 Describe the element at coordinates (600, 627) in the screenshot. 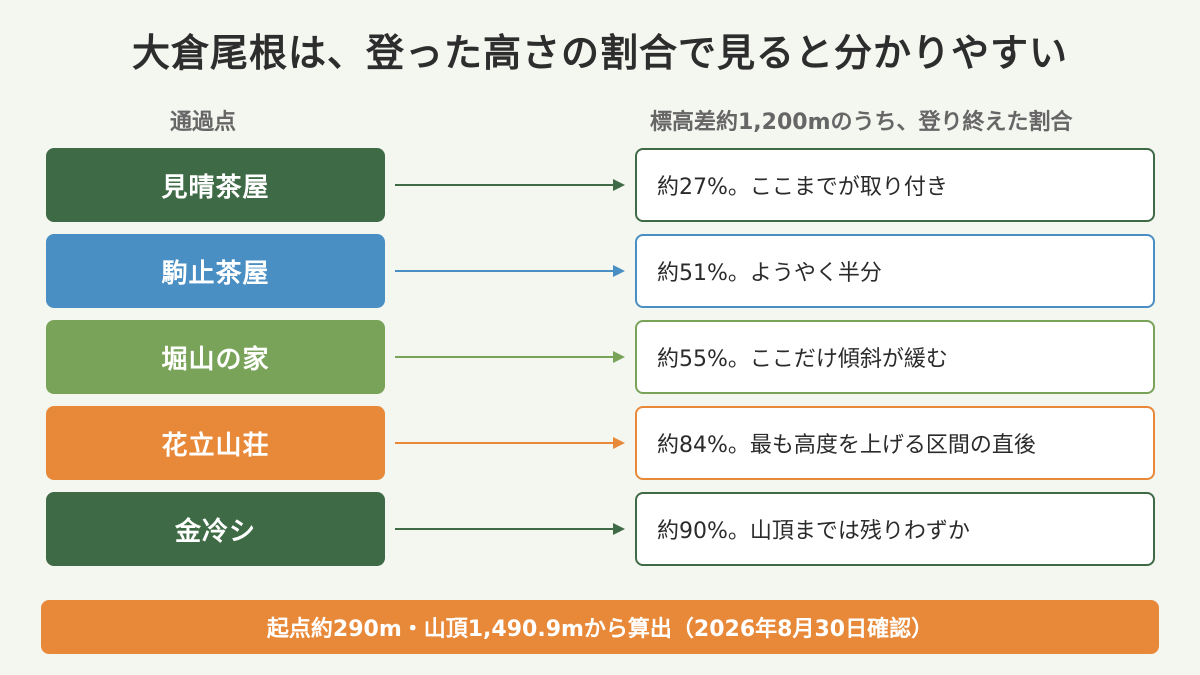

I see `footer-note: 起点約290m・山頂1,490.9mから算出（2026年8月30日確認）` at that location.